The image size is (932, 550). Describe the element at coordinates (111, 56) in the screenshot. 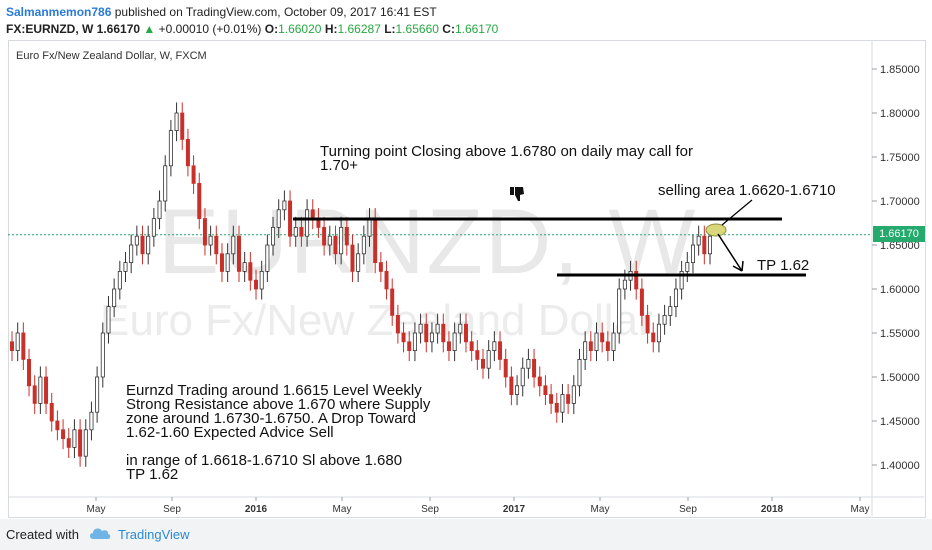

I see `symbol-title: Euro Fx/New Zealand Dollar, W, FXCM` at that location.